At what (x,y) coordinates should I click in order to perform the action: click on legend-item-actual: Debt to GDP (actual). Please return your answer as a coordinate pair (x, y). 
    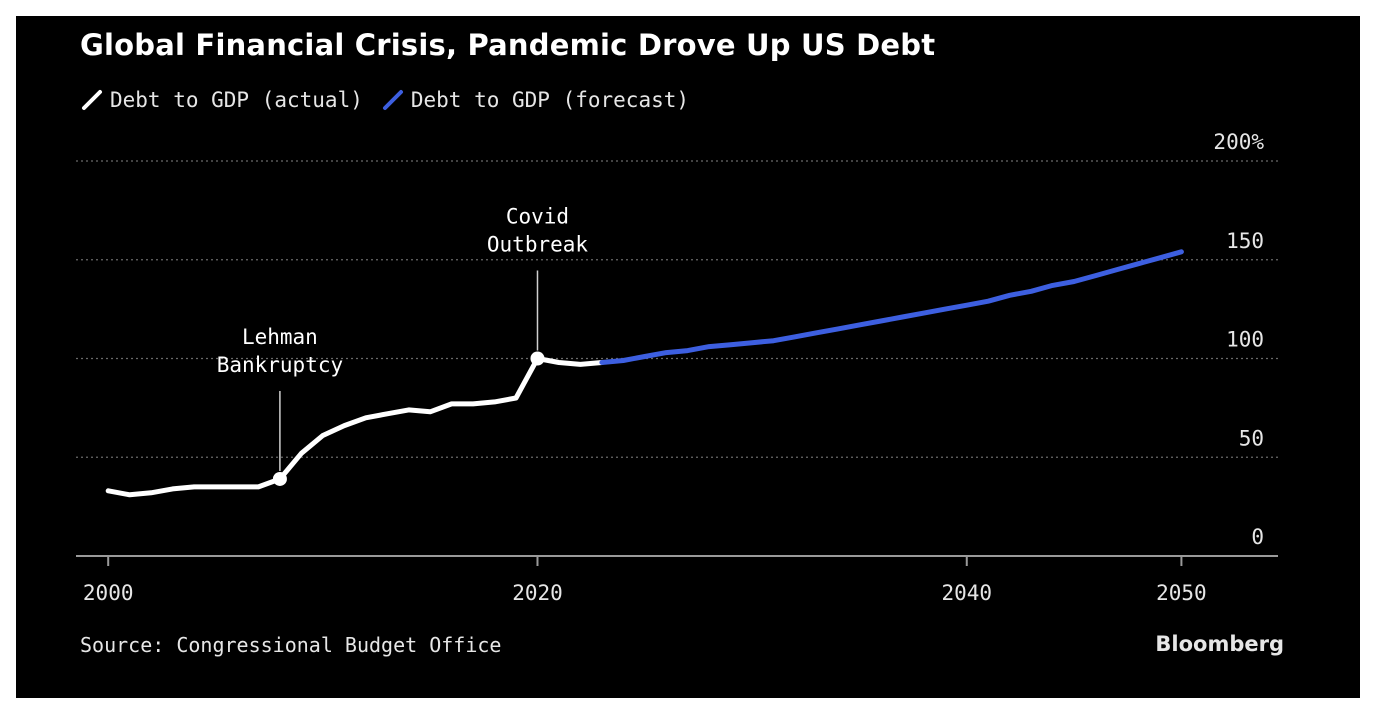
    Looking at the image, I should click on (221, 100).